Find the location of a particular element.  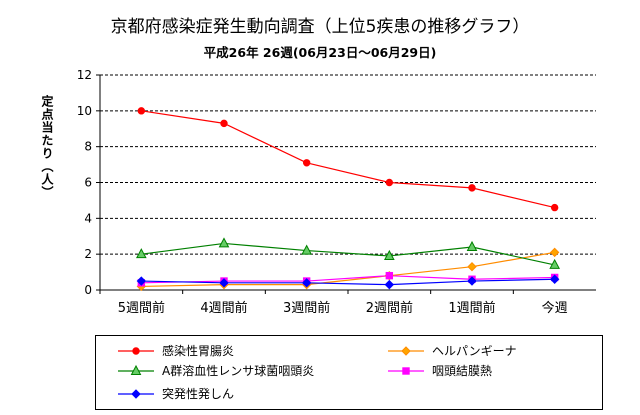

chart-title: 京都府感染症発生動向調査（上位5疾患の推移グラフ） is located at coordinates (320, 27).